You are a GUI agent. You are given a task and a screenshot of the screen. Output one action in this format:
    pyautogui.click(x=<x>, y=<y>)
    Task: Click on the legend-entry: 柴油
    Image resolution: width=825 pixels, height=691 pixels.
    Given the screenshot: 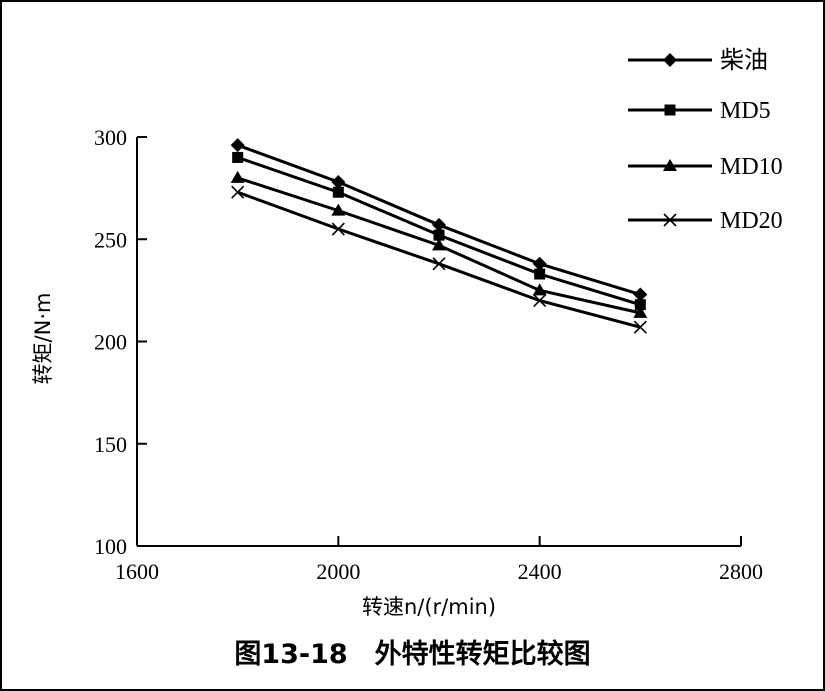 What is the action you would take?
    pyautogui.click(x=698, y=60)
    